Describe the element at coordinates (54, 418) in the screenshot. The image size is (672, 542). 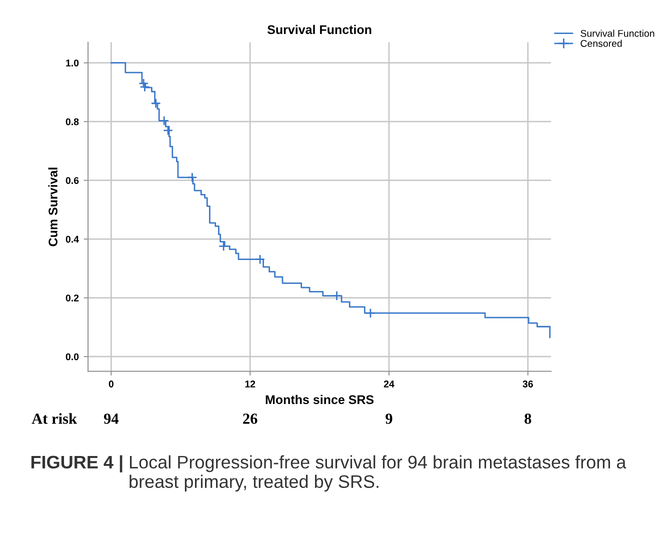
I see `text: At risk` at that location.